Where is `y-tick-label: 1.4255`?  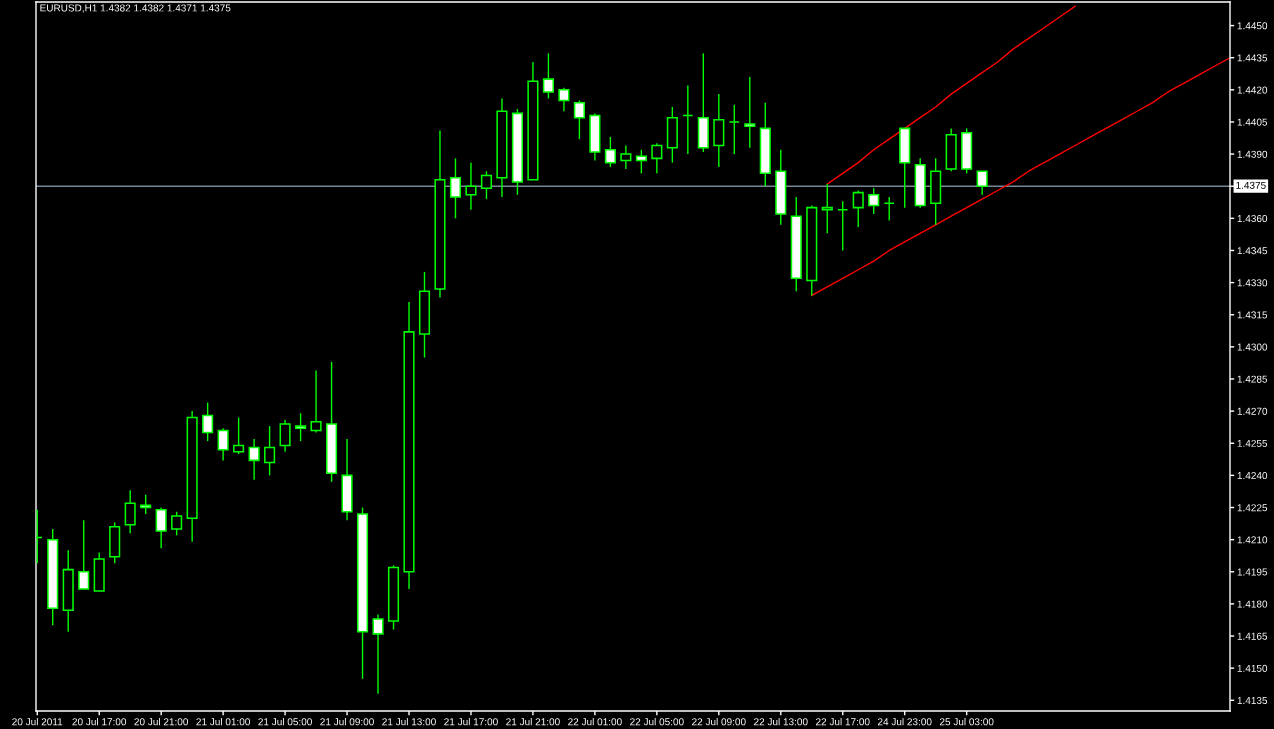
y-tick-label: 1.4255 is located at coordinates (1252, 443).